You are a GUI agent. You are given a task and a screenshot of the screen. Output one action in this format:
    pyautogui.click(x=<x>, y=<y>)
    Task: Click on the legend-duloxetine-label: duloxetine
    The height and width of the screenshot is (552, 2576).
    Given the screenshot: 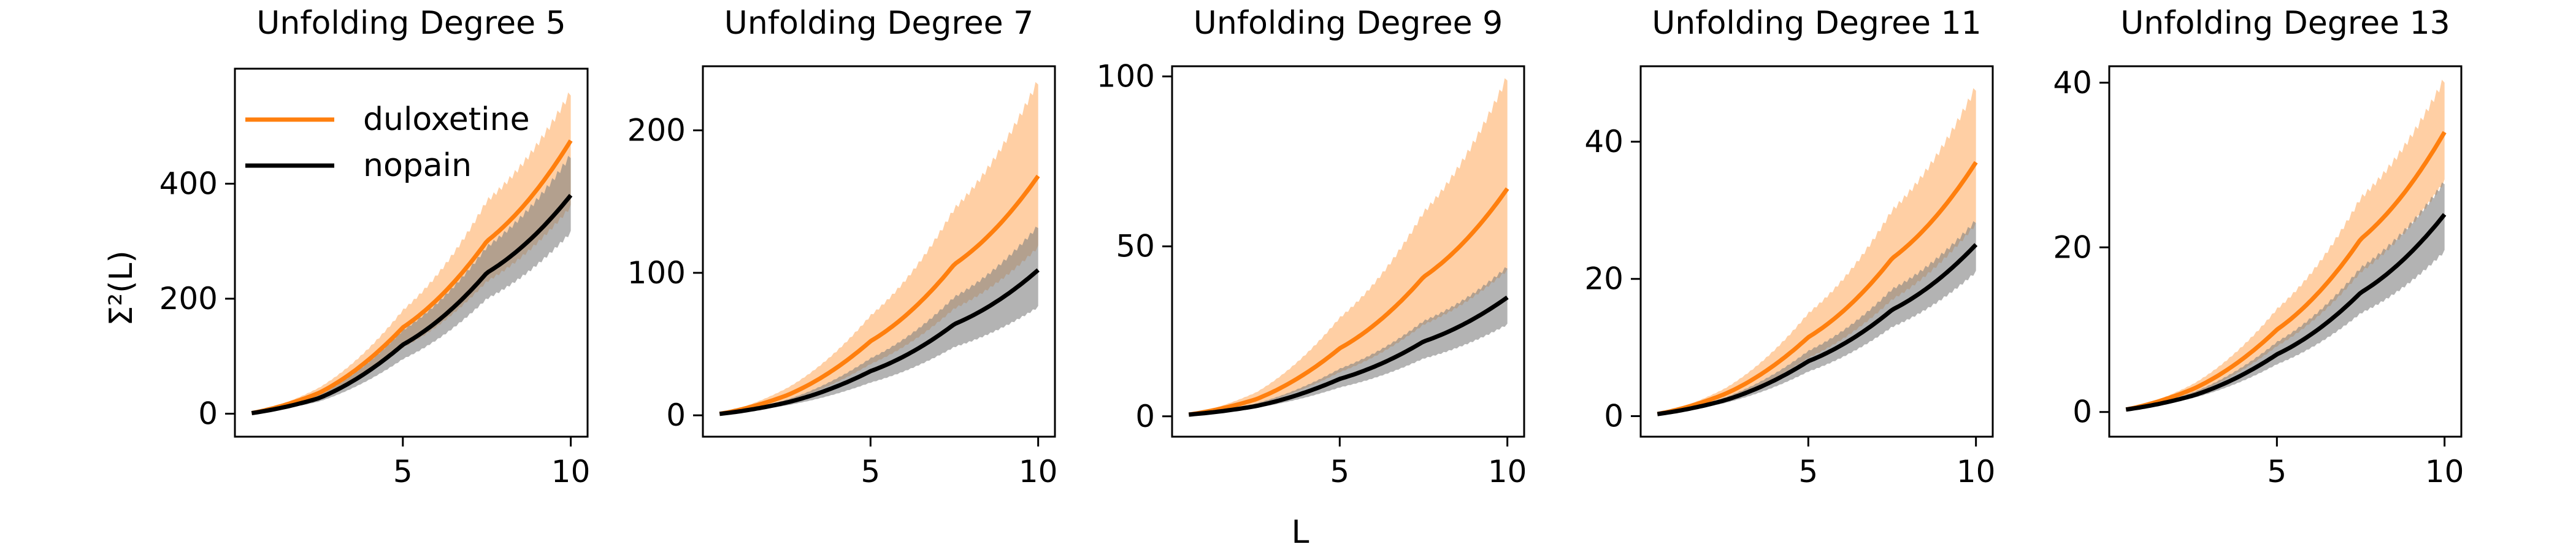 What is the action you would take?
    pyautogui.click(x=446, y=119)
    